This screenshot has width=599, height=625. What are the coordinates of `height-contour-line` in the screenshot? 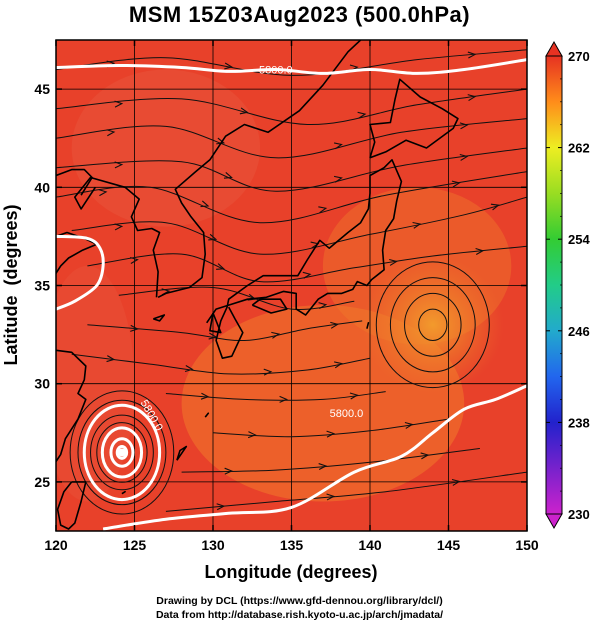 It's located at (80, 272).